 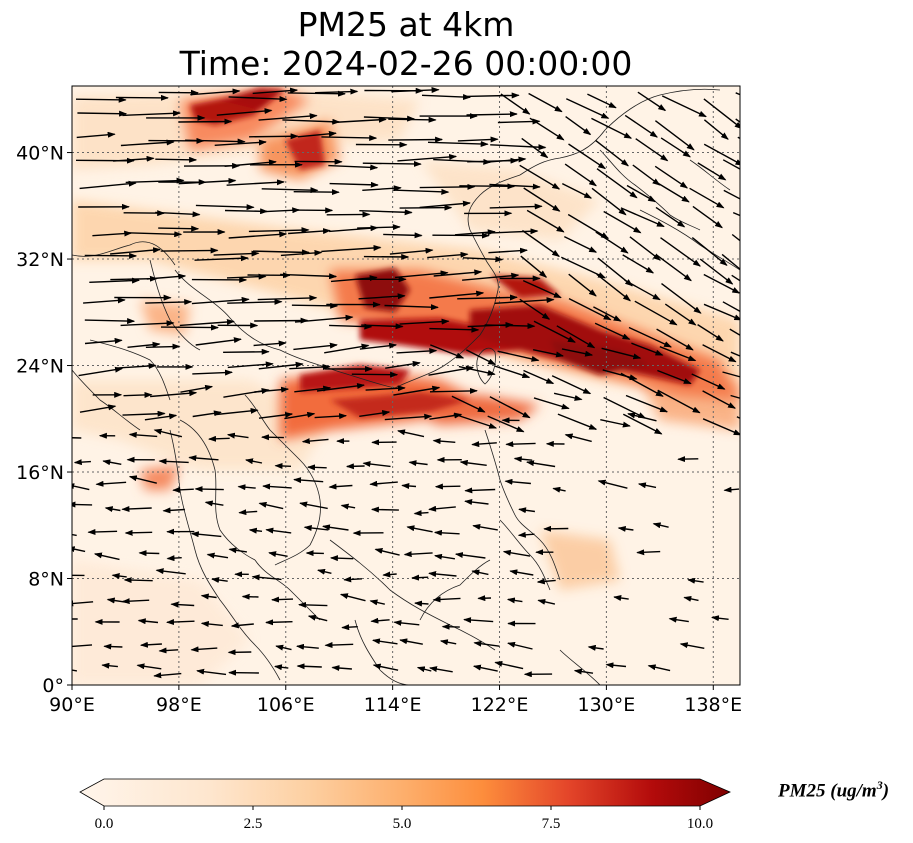 What do you see at coordinates (40, 367) in the screenshot?
I see `y-tick-label: 24°N` at bounding box center [40, 367].